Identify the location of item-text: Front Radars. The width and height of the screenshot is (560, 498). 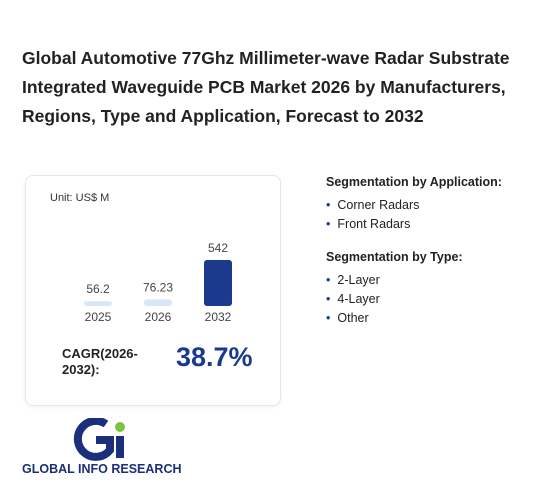
(374, 224).